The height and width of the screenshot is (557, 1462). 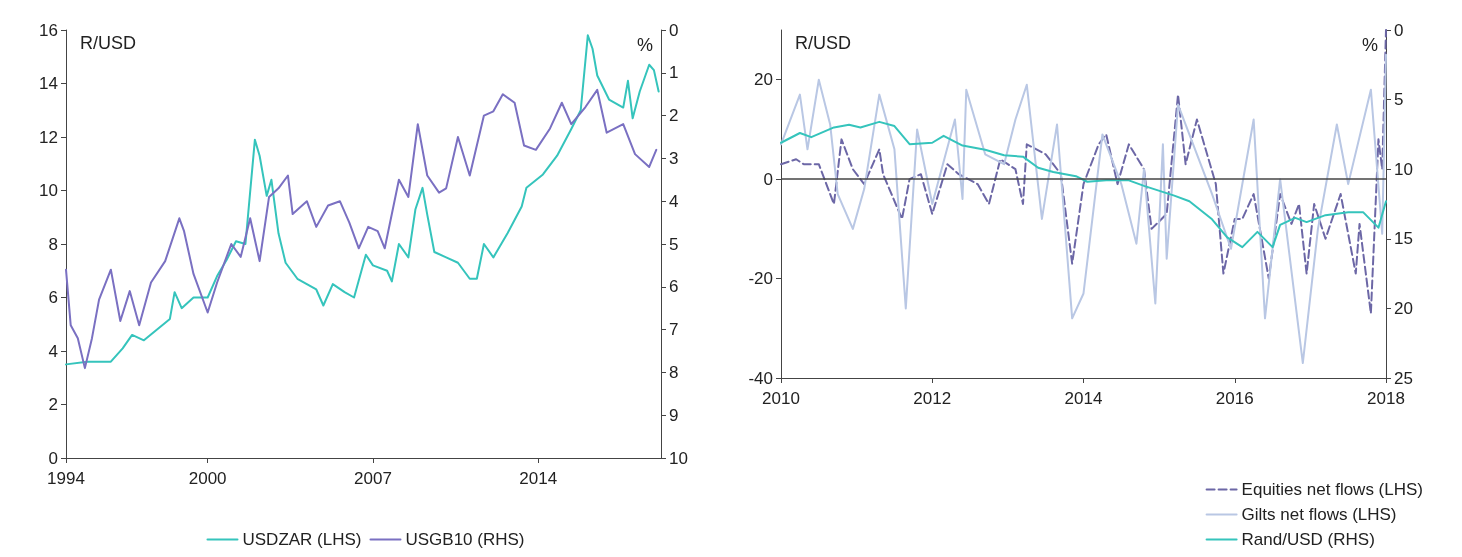 What do you see at coordinates (674, 158) in the screenshot?
I see `y2-tick-label: 3` at bounding box center [674, 158].